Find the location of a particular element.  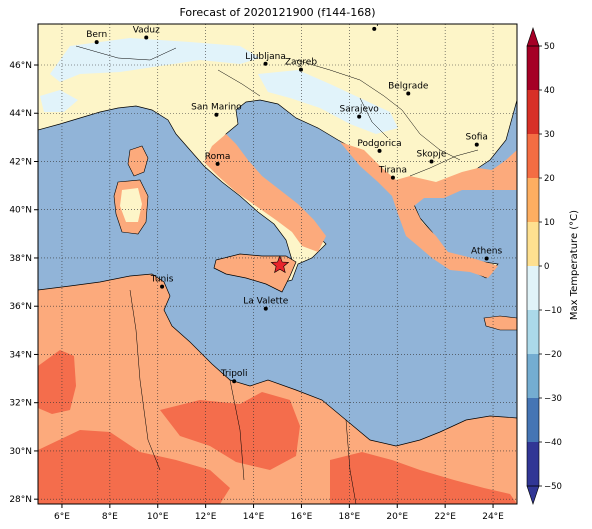

colorbar-extend-top is located at coordinates (533, 37).